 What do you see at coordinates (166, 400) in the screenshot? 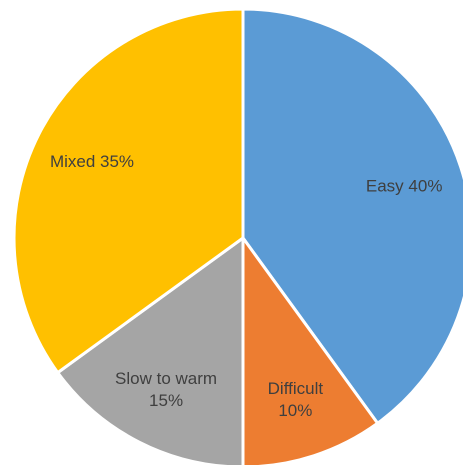
I see `pie-slice-label-line: 15%` at bounding box center [166, 400].